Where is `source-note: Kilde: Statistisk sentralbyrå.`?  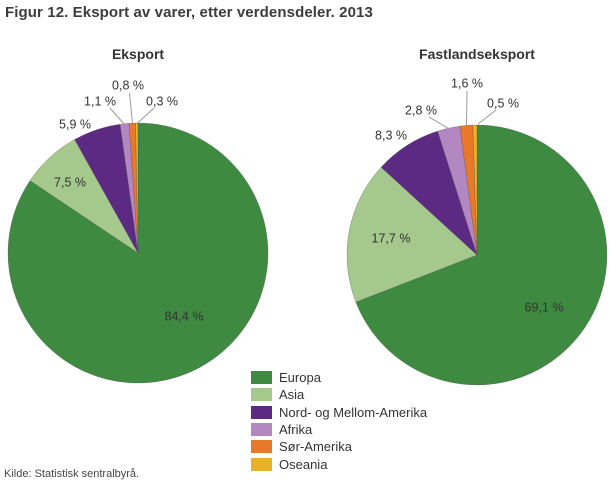 source-note: Kilde: Statistisk sentralbyrå. is located at coordinates (72, 474).